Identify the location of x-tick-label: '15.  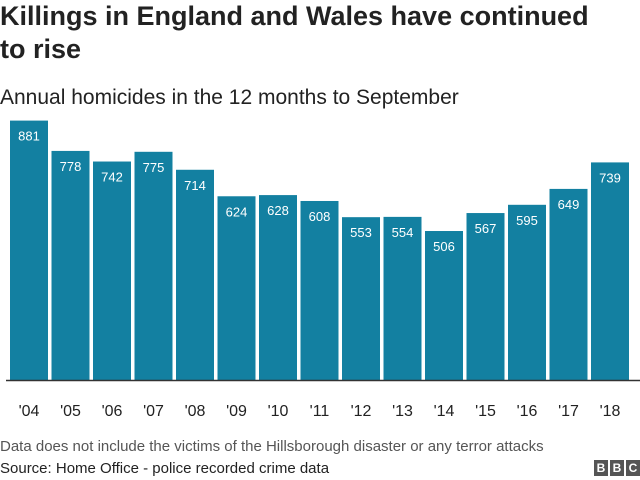
(485, 411).